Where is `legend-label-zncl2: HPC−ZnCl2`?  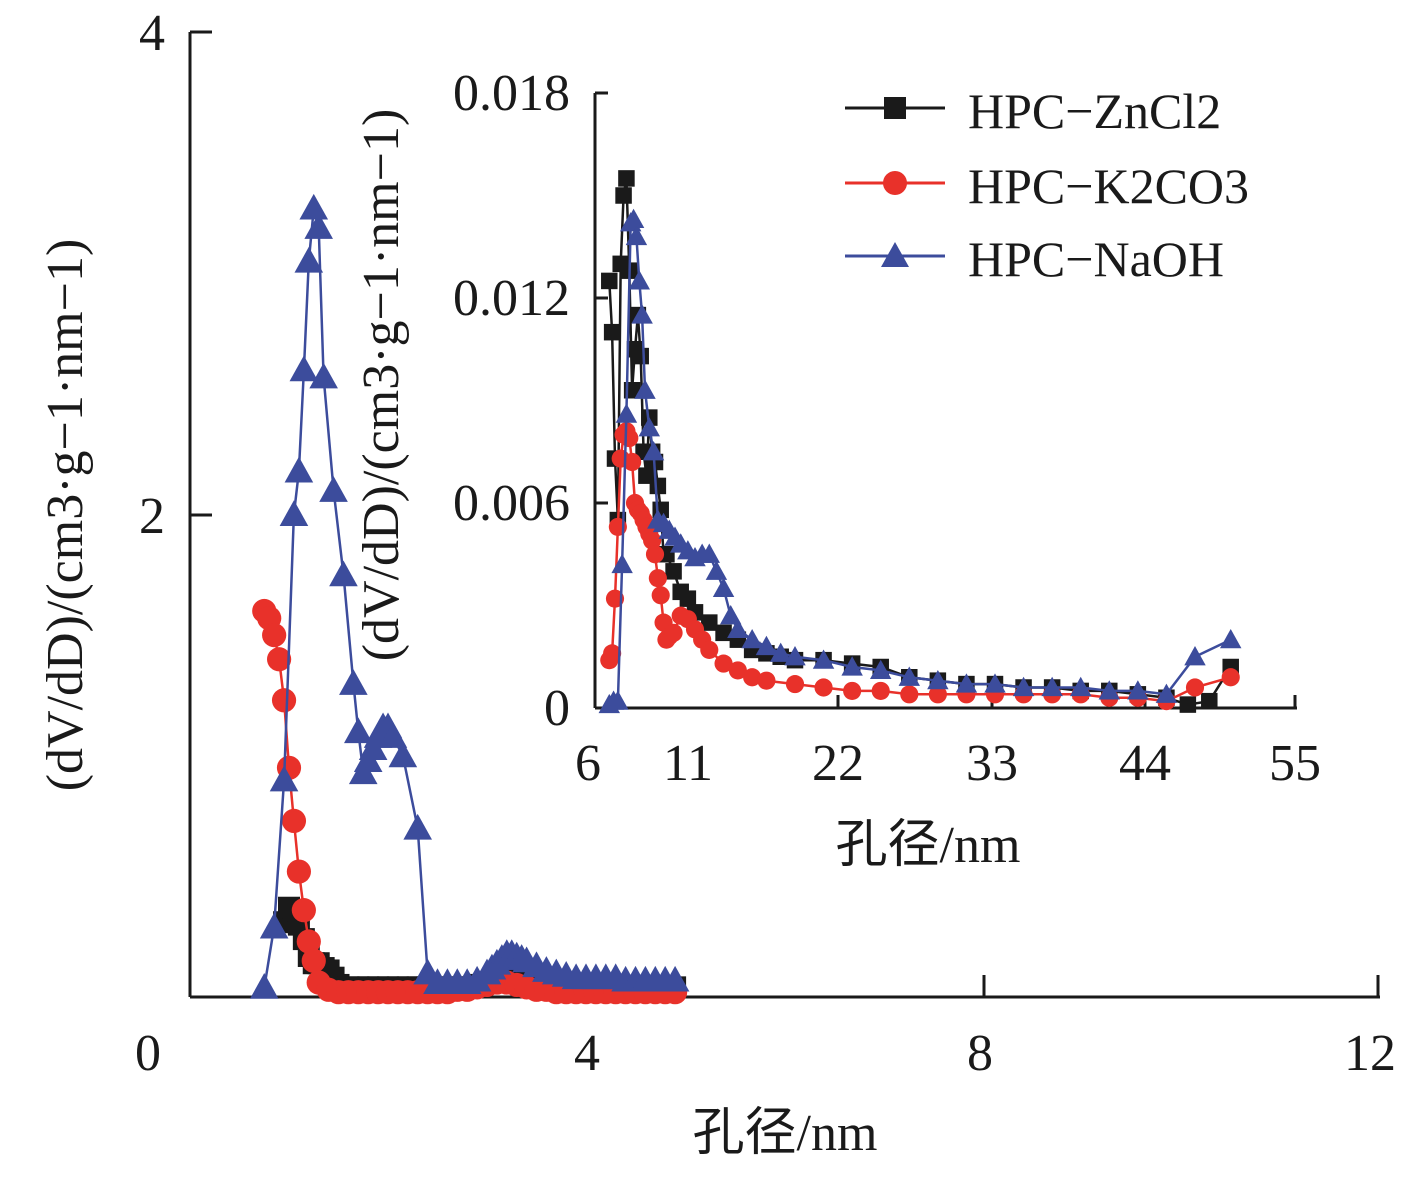
legend-label-zncl2: HPC−ZnCl2 is located at coordinates (1094, 111).